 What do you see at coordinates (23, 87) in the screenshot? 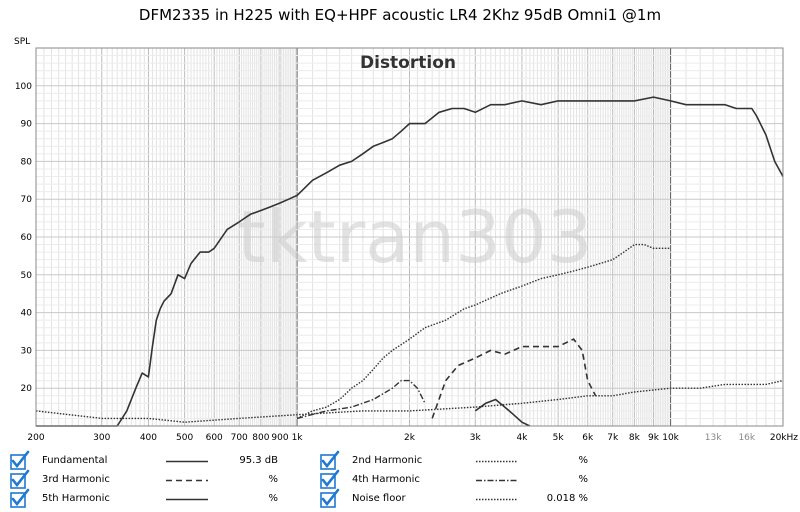
I see `y-tick-label: 100` at bounding box center [23, 87].